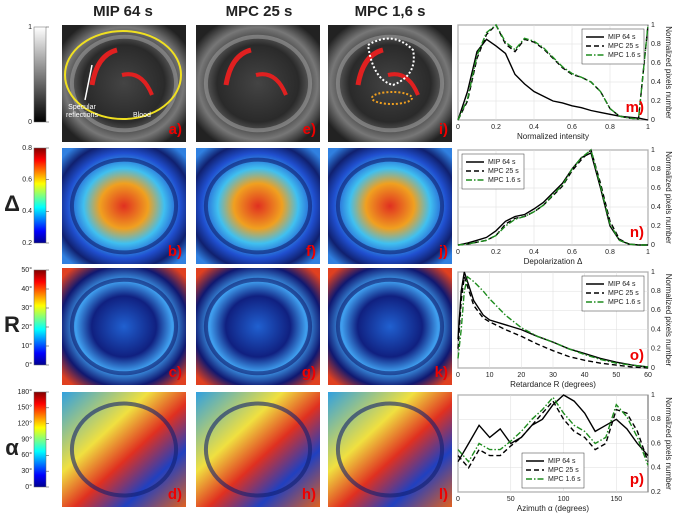  I want to click on panel-label: m), so click(635, 107).